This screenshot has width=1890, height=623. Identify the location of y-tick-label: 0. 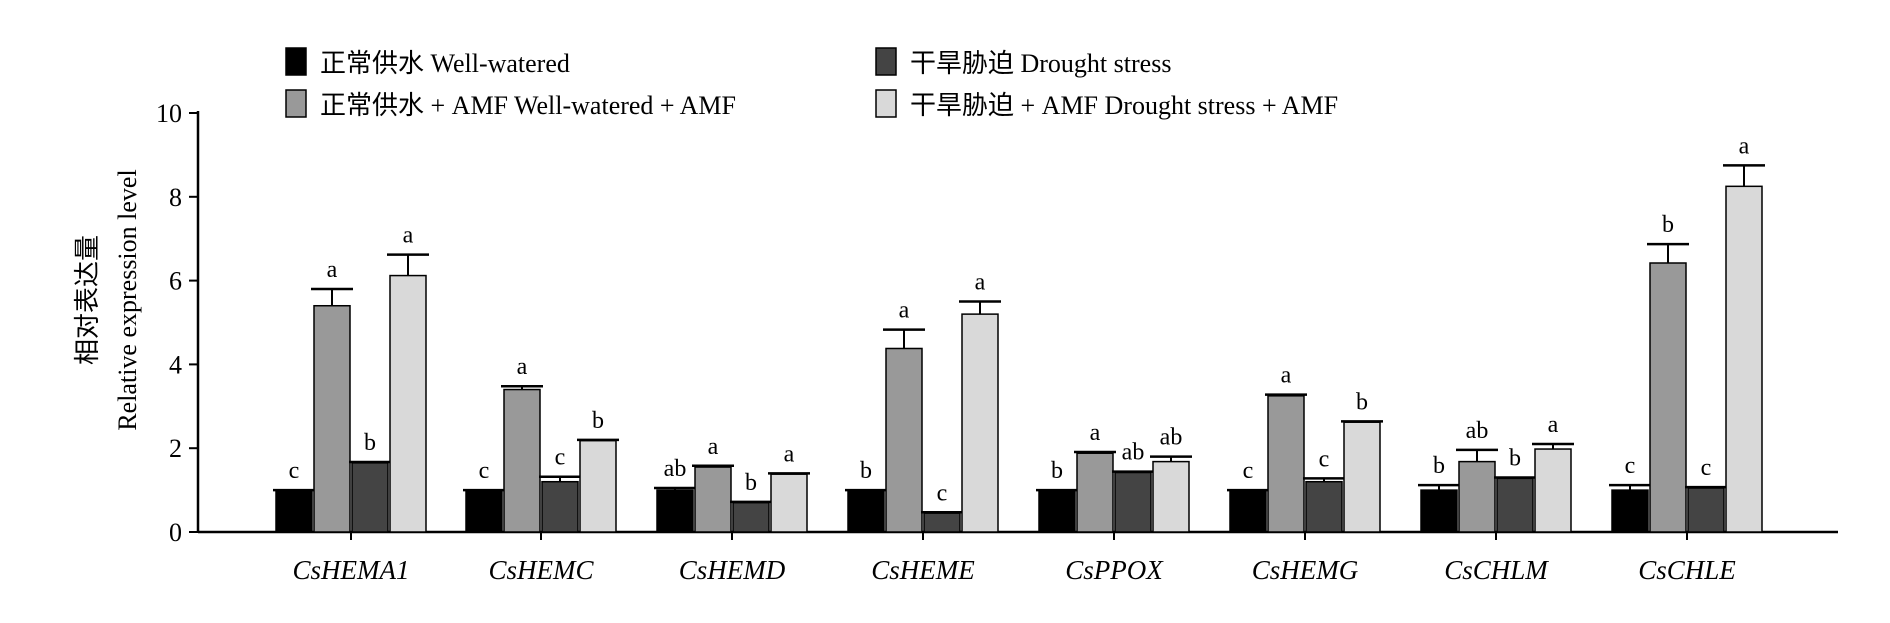
(175, 532).